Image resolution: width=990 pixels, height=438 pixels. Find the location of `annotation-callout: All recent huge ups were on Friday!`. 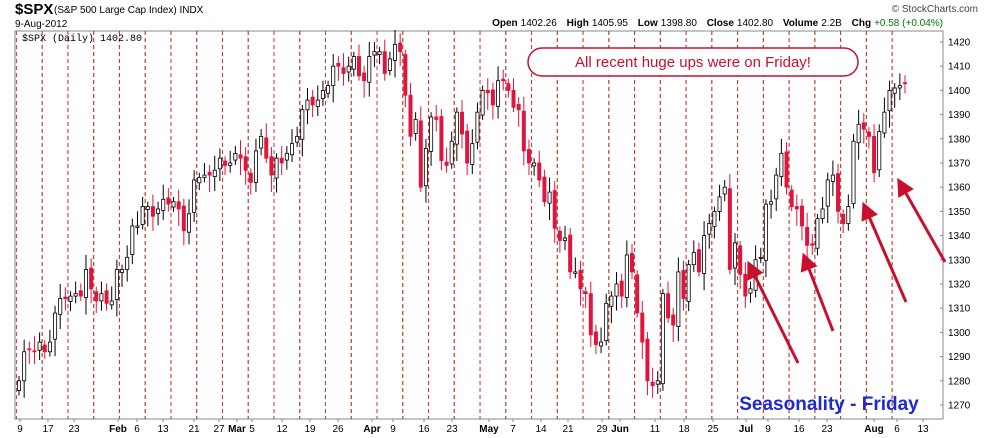

annotation-callout: All recent huge ups were on Friday! is located at coordinates (693, 62).